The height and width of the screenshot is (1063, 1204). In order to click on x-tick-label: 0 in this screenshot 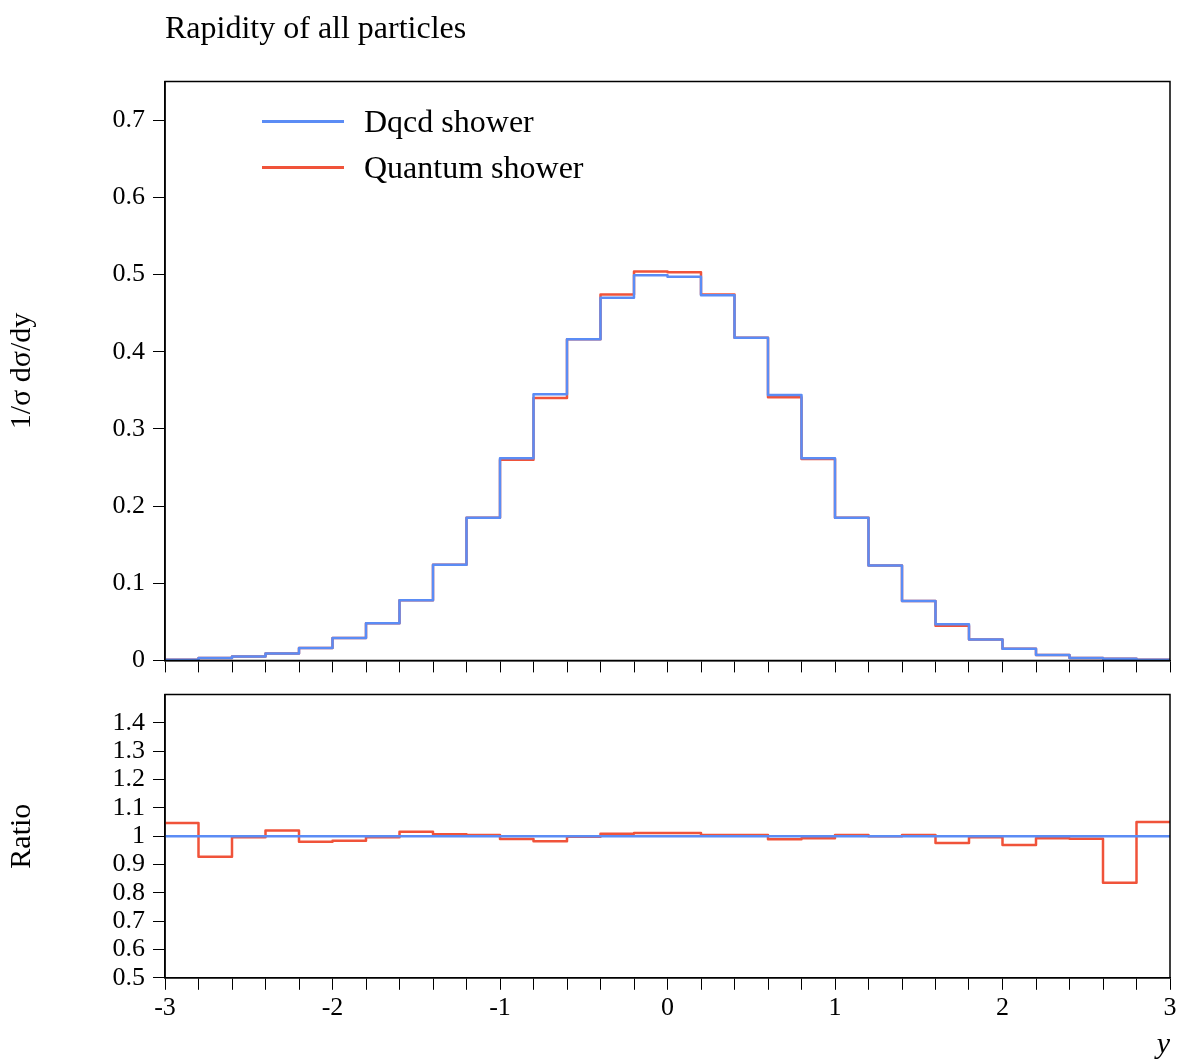, I will do `click(667, 1007)`.